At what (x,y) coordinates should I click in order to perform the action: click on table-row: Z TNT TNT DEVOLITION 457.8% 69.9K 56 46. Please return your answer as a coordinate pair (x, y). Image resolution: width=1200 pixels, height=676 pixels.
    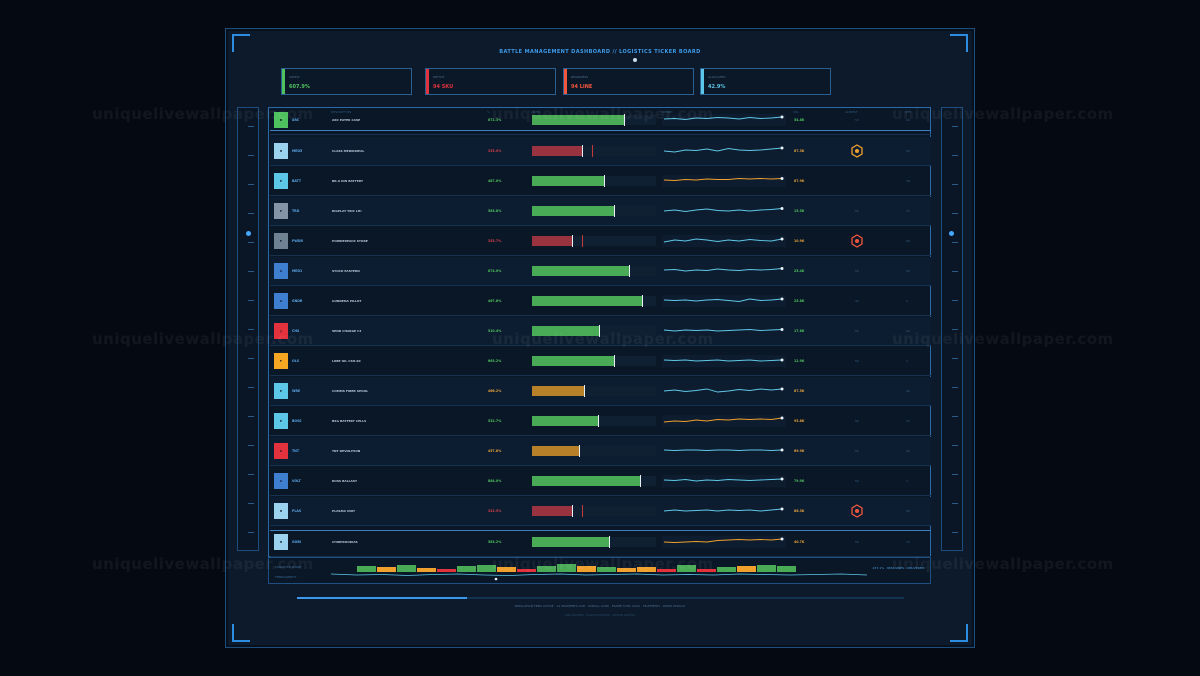
    Looking at the image, I should click on (600, 451).